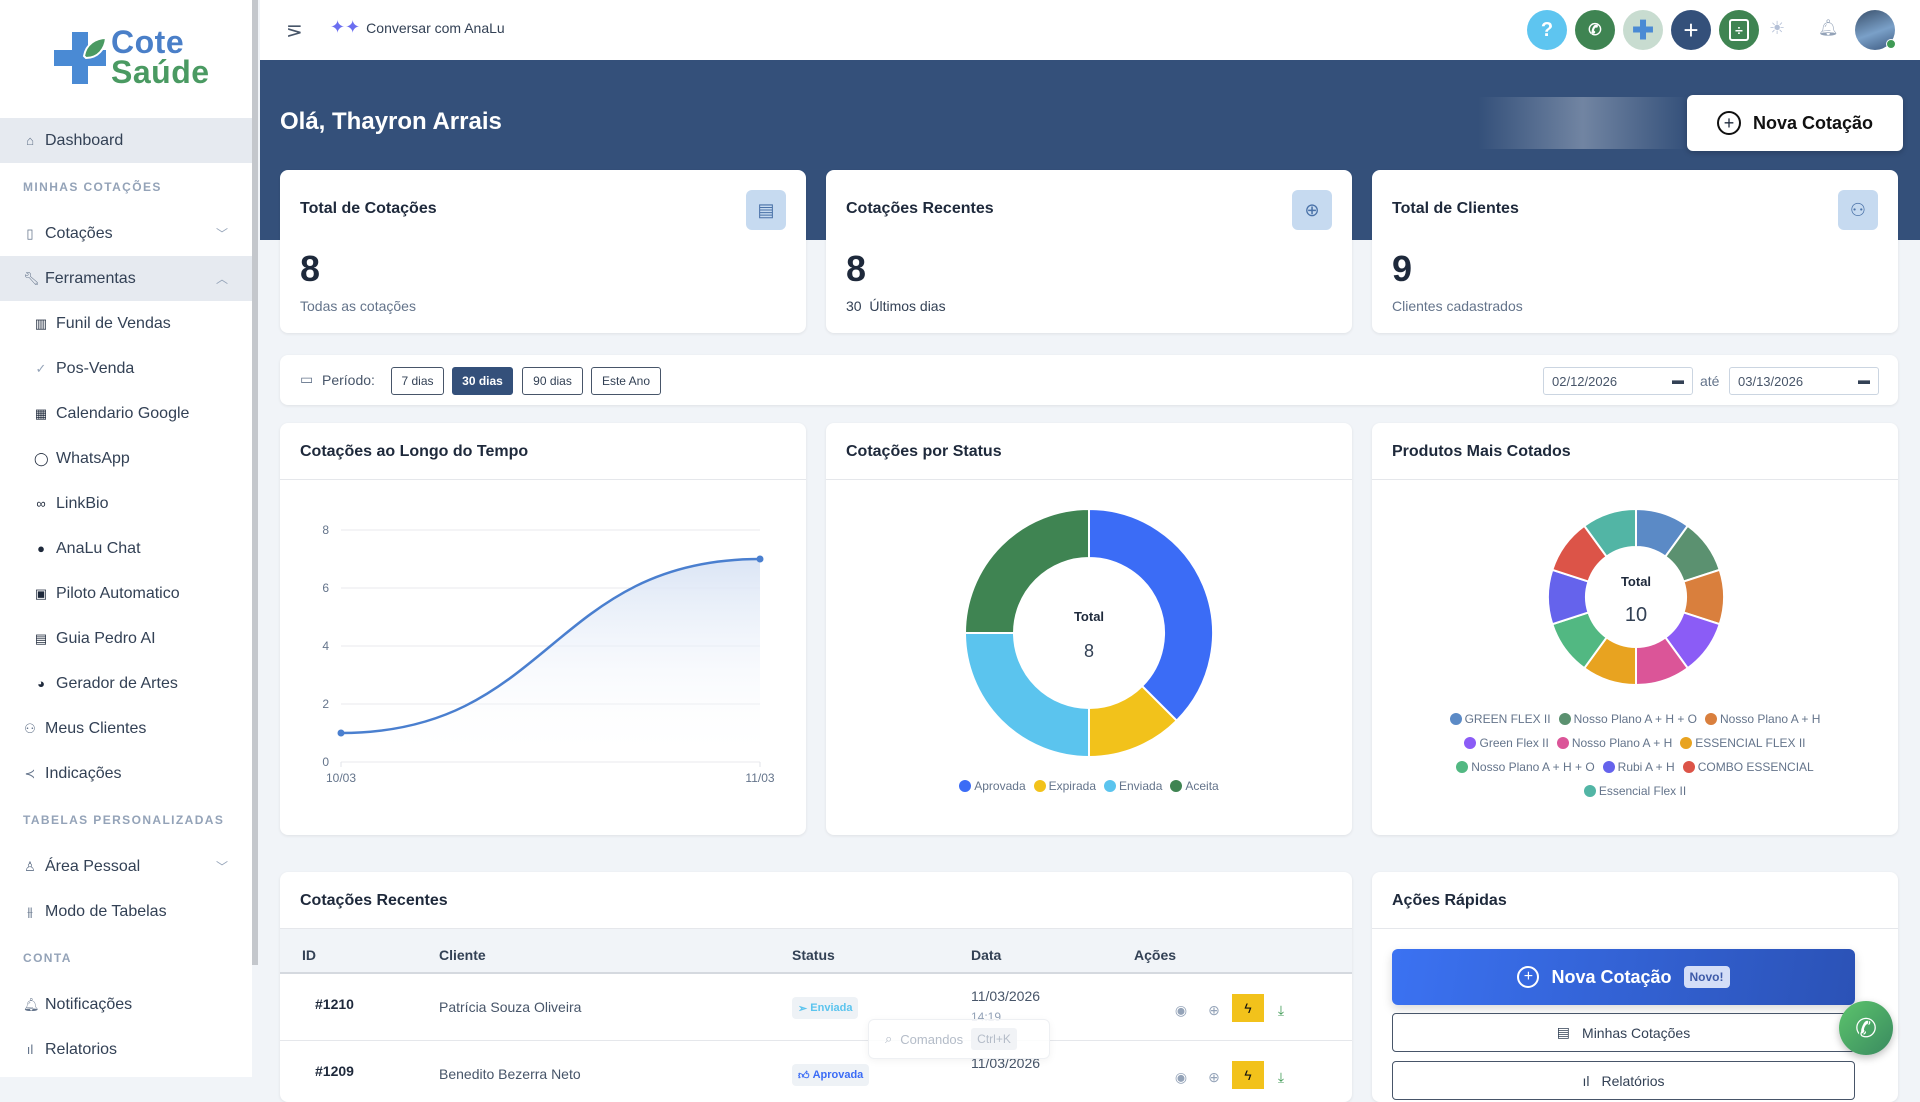 Image resolution: width=1920 pixels, height=1102 pixels. Describe the element at coordinates (126, 413) in the screenshot. I see `sidebar-item-calendario-google: ▦ Calendario Google` at that location.